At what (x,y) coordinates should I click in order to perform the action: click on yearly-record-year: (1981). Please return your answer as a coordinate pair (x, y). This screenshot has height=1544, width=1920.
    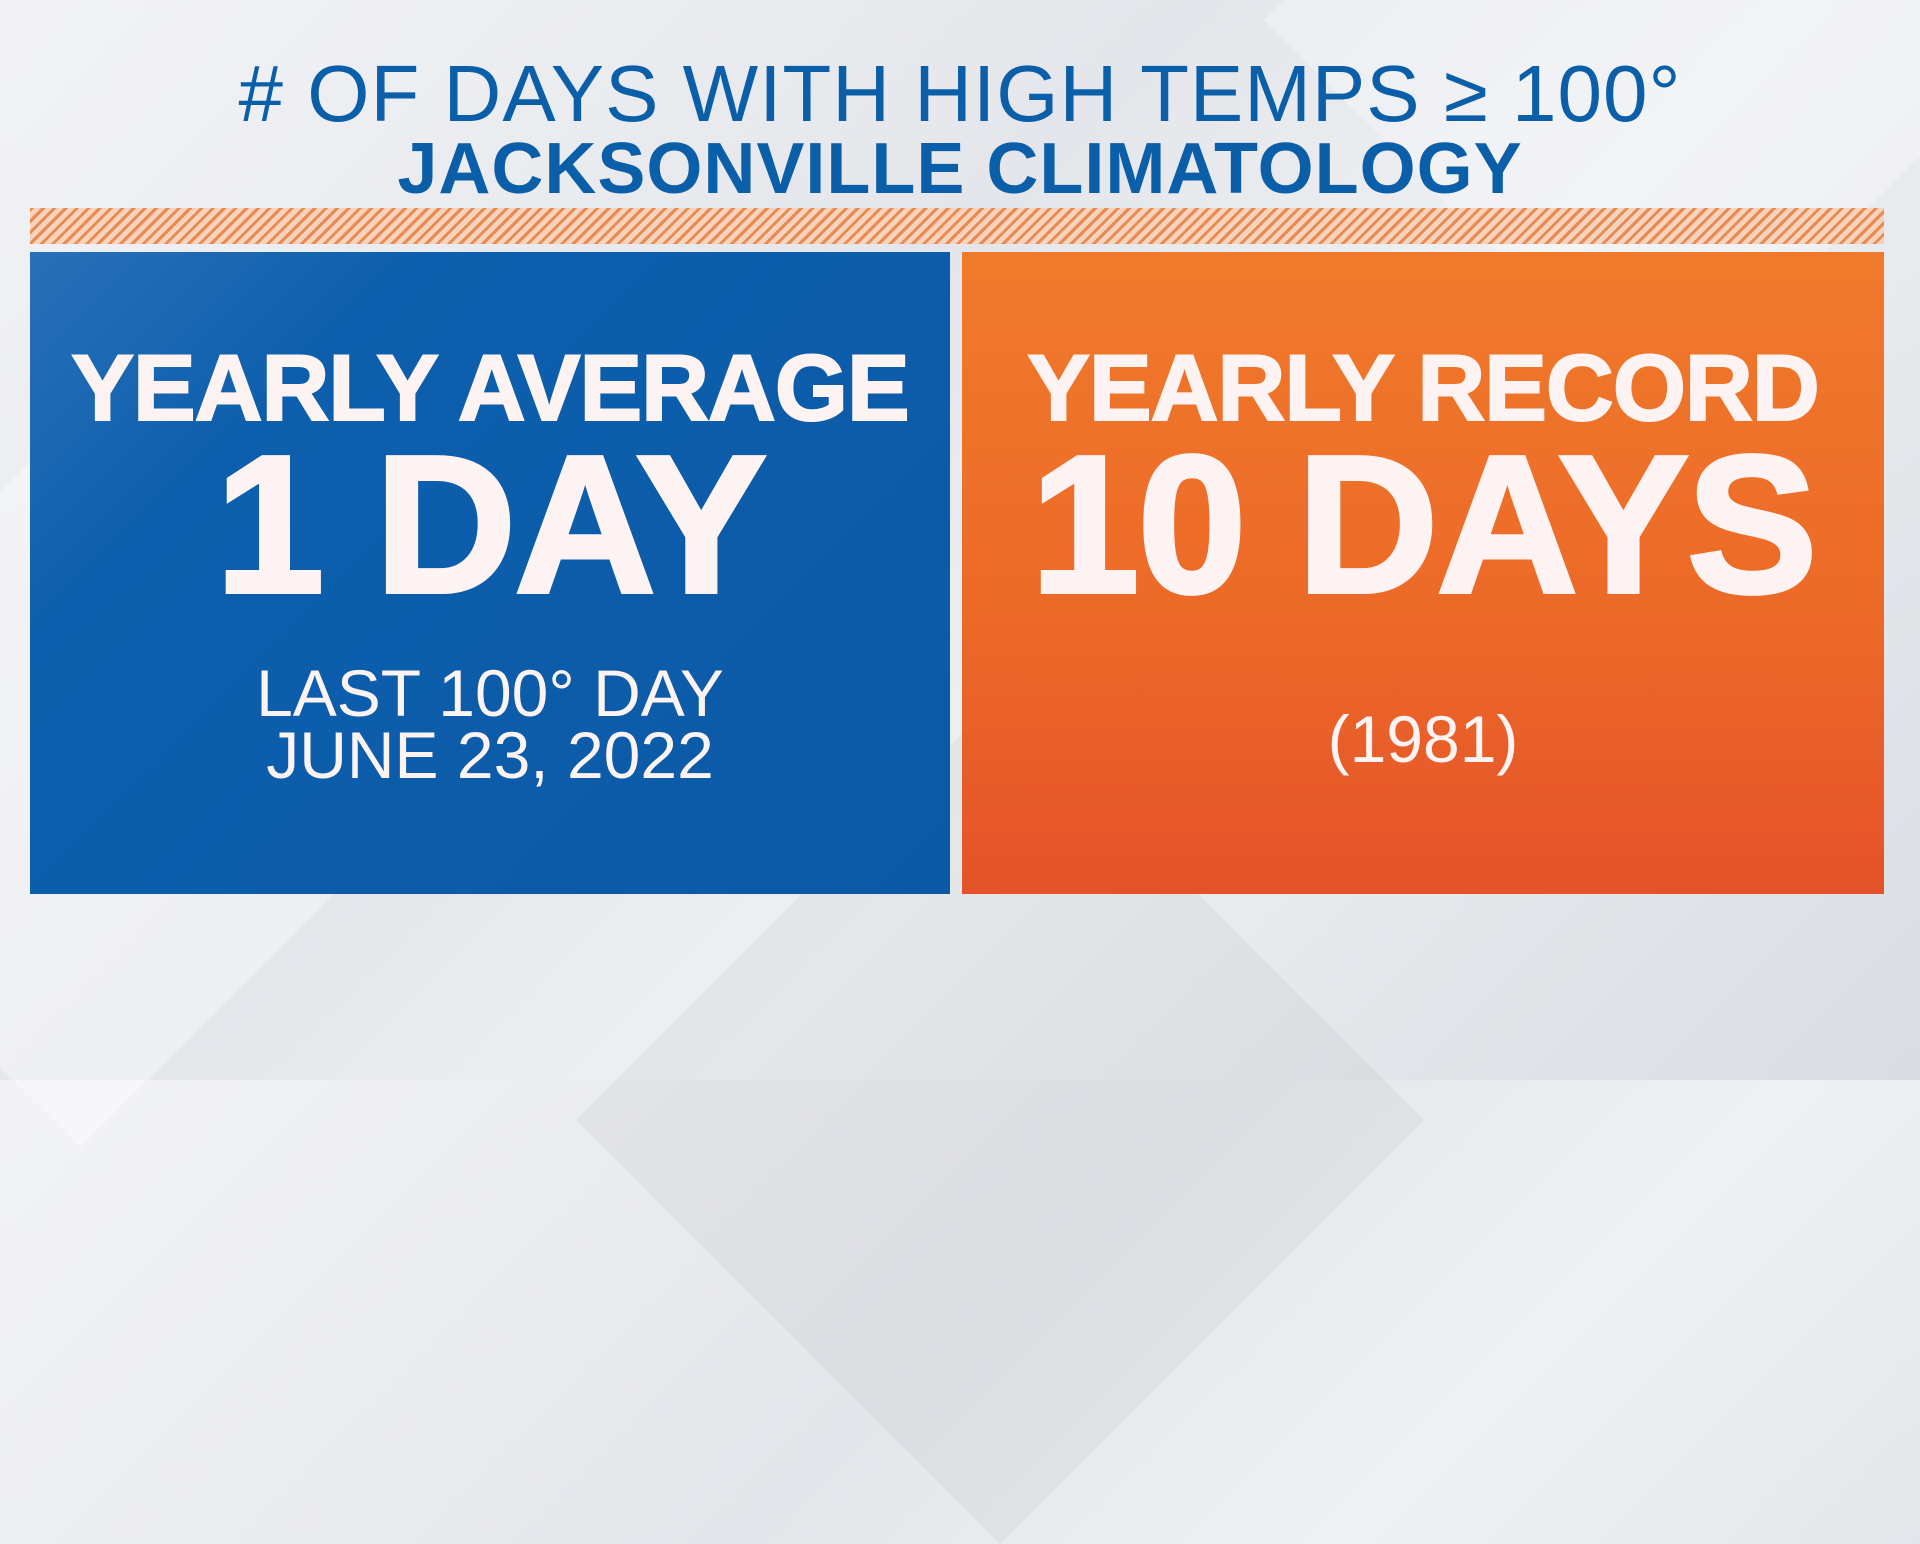
    Looking at the image, I should click on (1423, 739).